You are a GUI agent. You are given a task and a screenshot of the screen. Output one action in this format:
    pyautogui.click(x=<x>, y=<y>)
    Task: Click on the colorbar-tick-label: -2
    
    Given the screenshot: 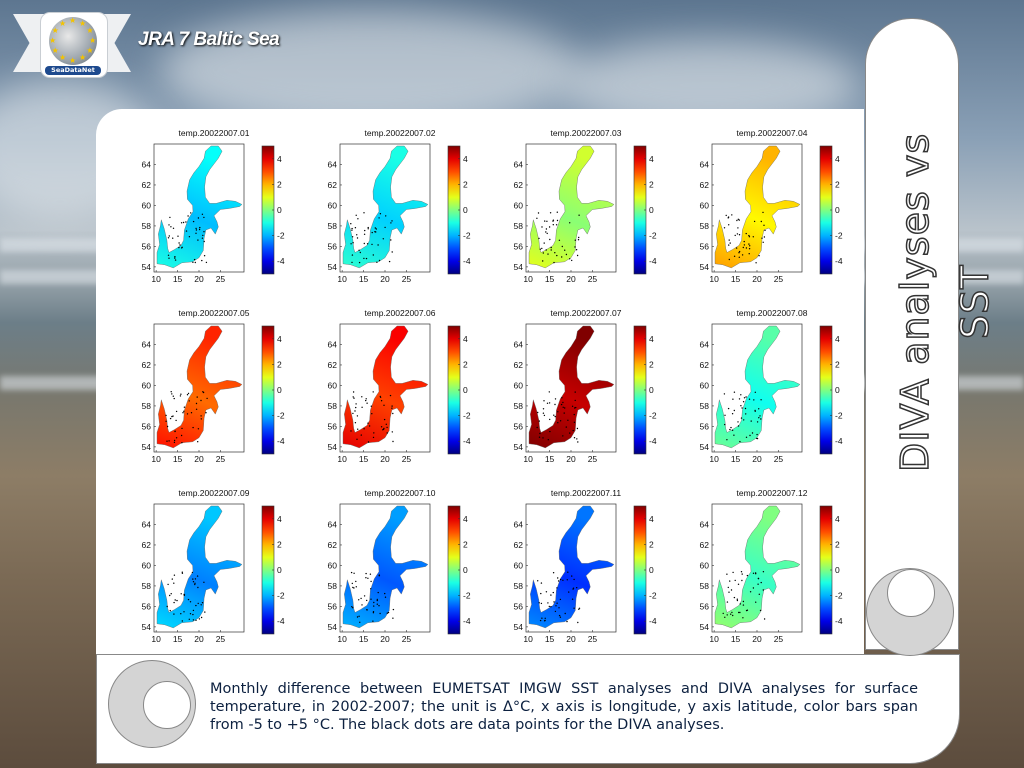 What is the action you would take?
    pyautogui.click(x=839, y=596)
    